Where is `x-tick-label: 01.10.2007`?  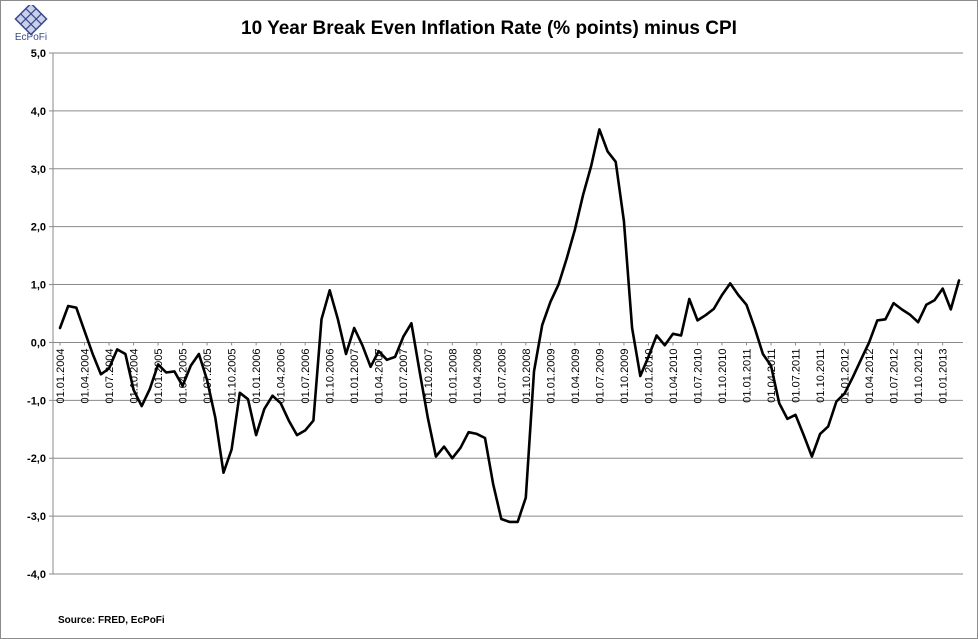
x-tick-label: 01.10.2007 is located at coordinates (429, 375).